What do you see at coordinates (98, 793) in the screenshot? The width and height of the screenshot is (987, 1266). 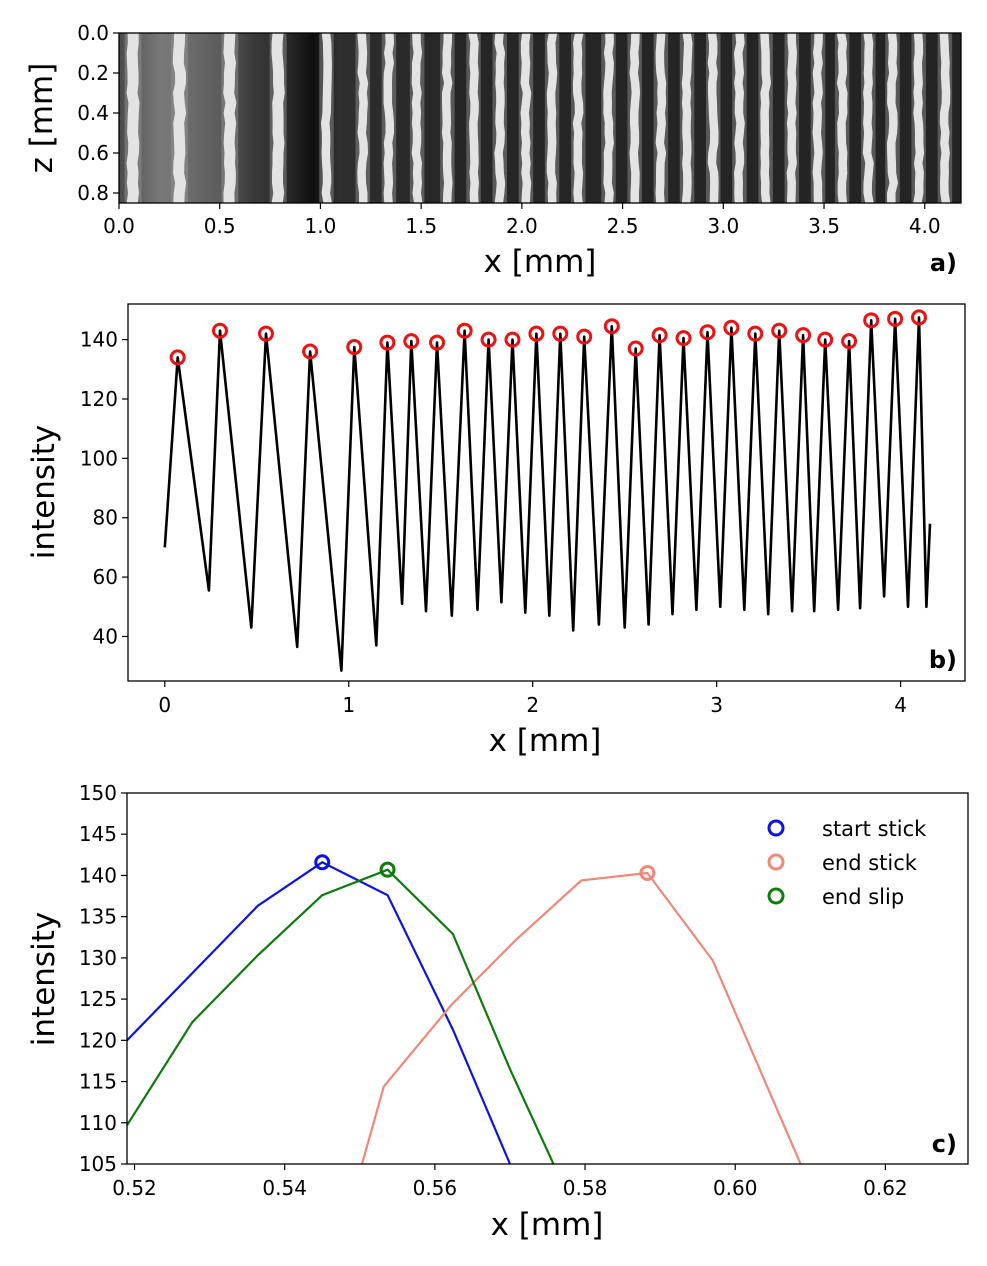 I see `panel-c-ytick-label: 150` at bounding box center [98, 793].